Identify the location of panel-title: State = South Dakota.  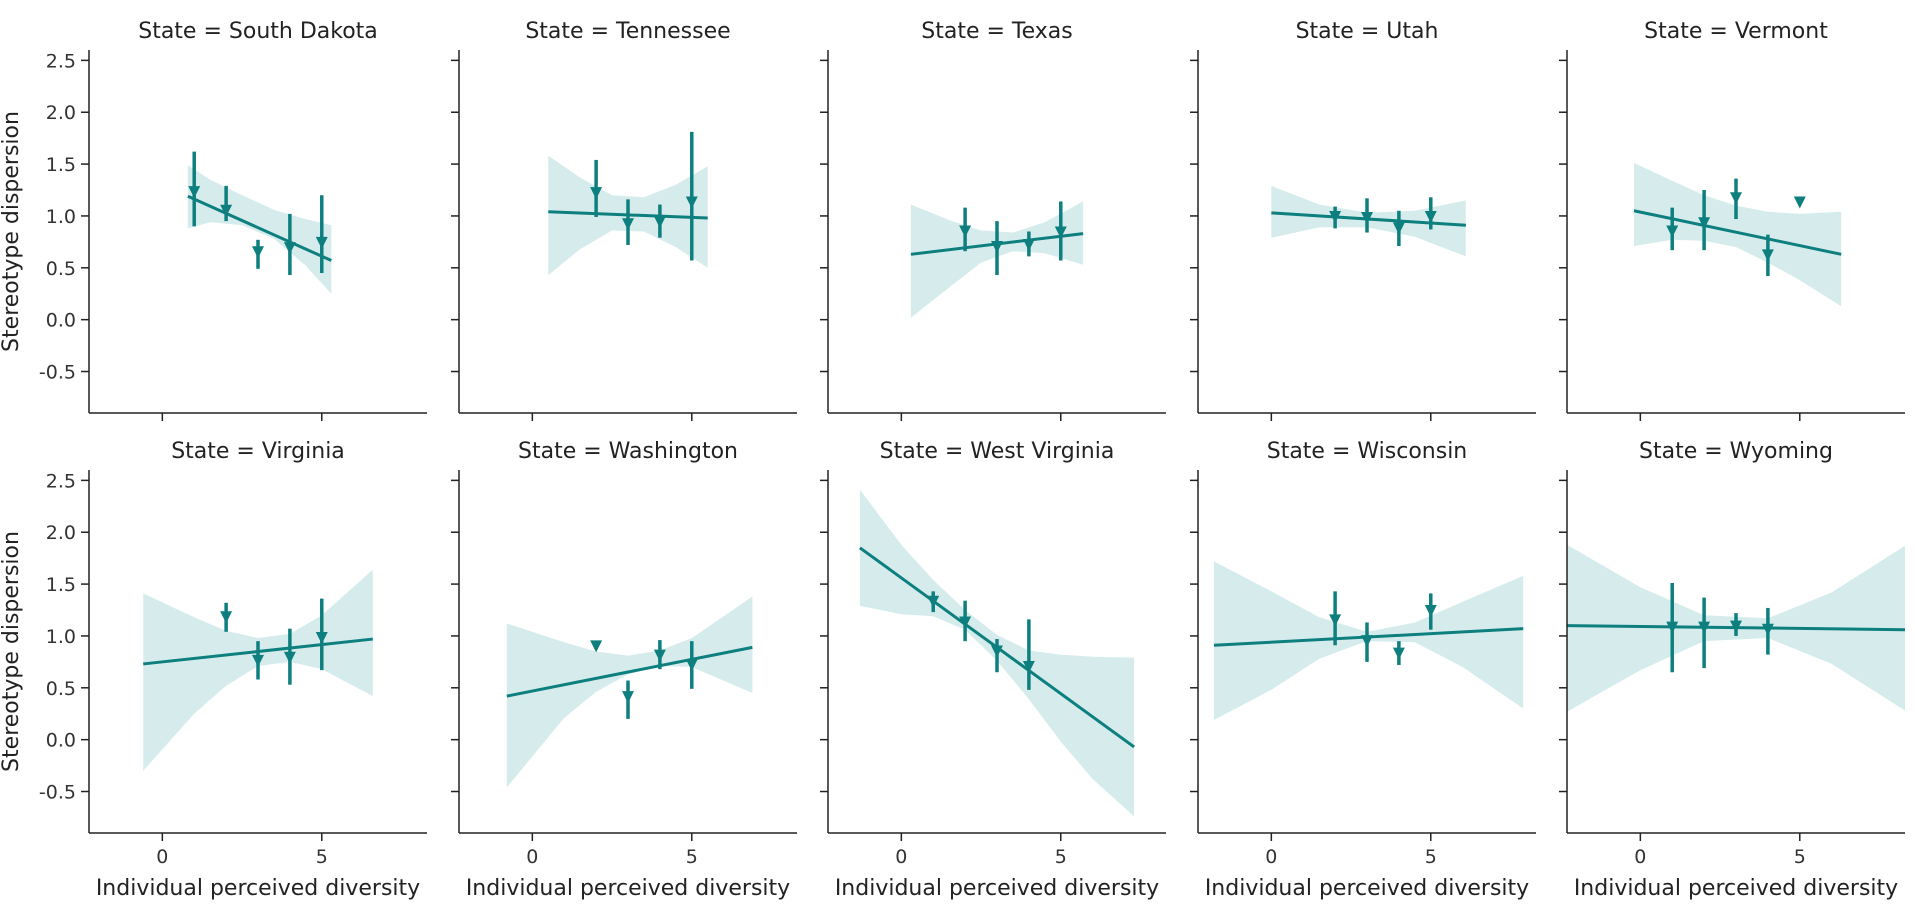
(258, 31).